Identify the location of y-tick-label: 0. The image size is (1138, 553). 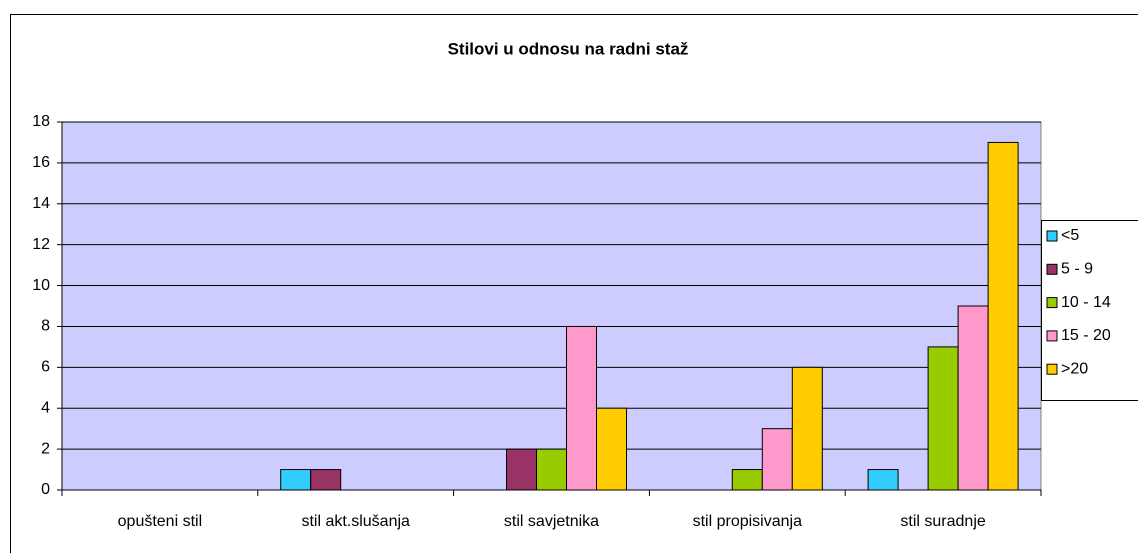
(45, 489).